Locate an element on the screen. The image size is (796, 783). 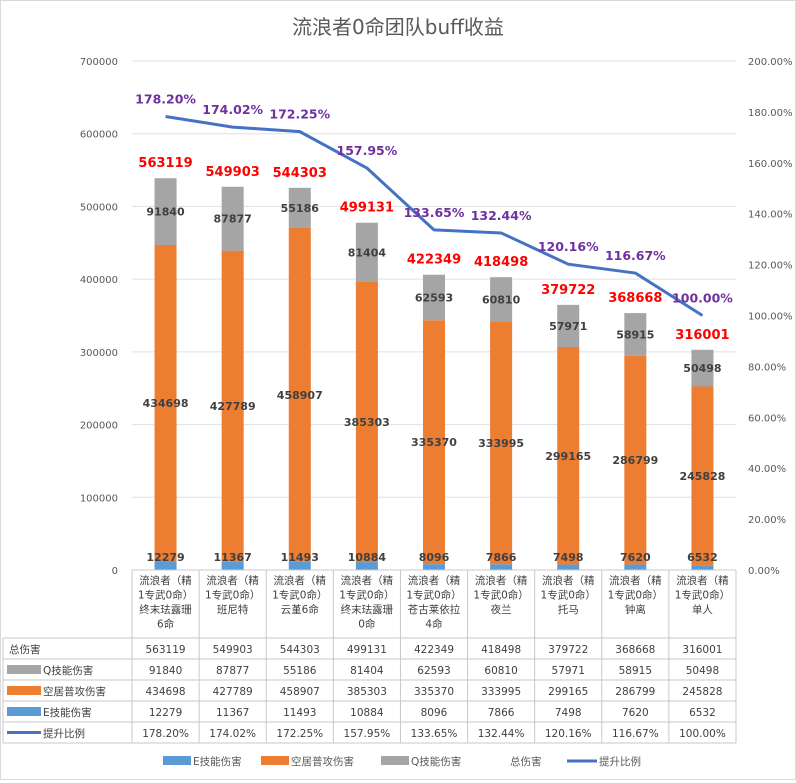
table-cell: 427789 is located at coordinates (233, 692).